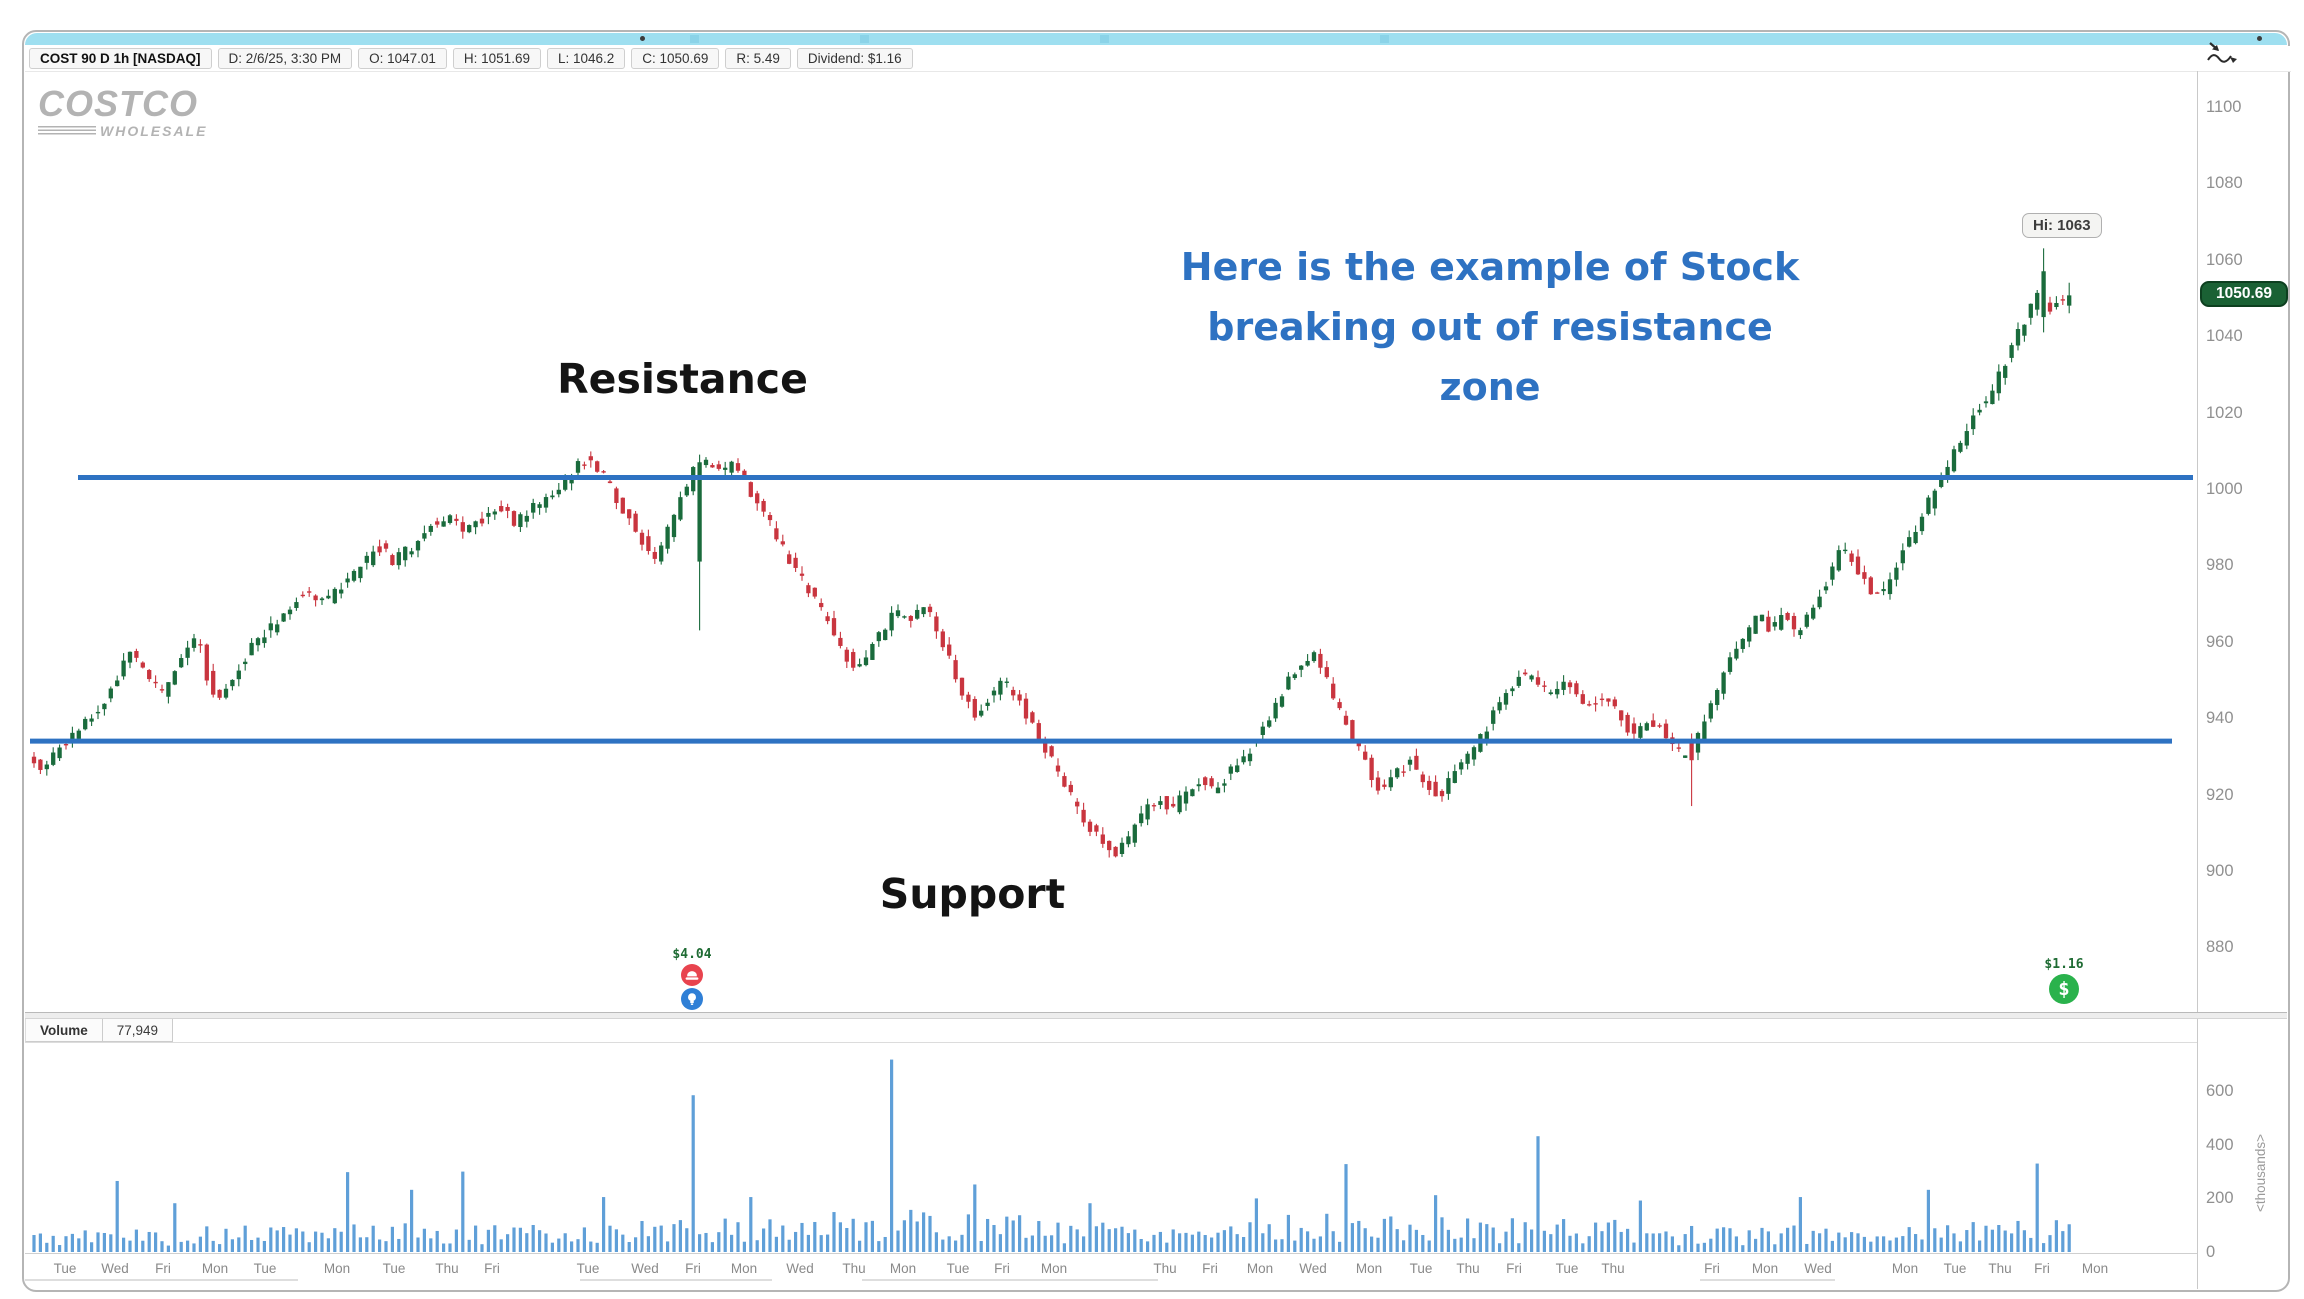 The width and height of the screenshot is (2304, 1299). Describe the element at coordinates (120, 58) in the screenshot. I see `symbol-timeframe-label: COST 90 D 1h [NASDAQ]` at that location.